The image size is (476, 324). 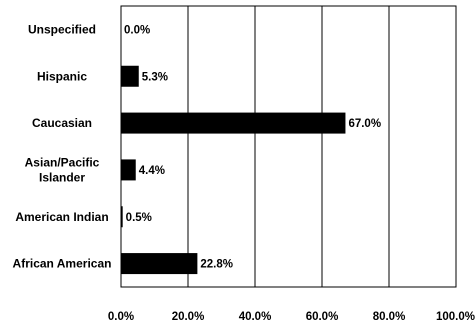 I want to click on bar-caucasian, so click(x=233, y=123).